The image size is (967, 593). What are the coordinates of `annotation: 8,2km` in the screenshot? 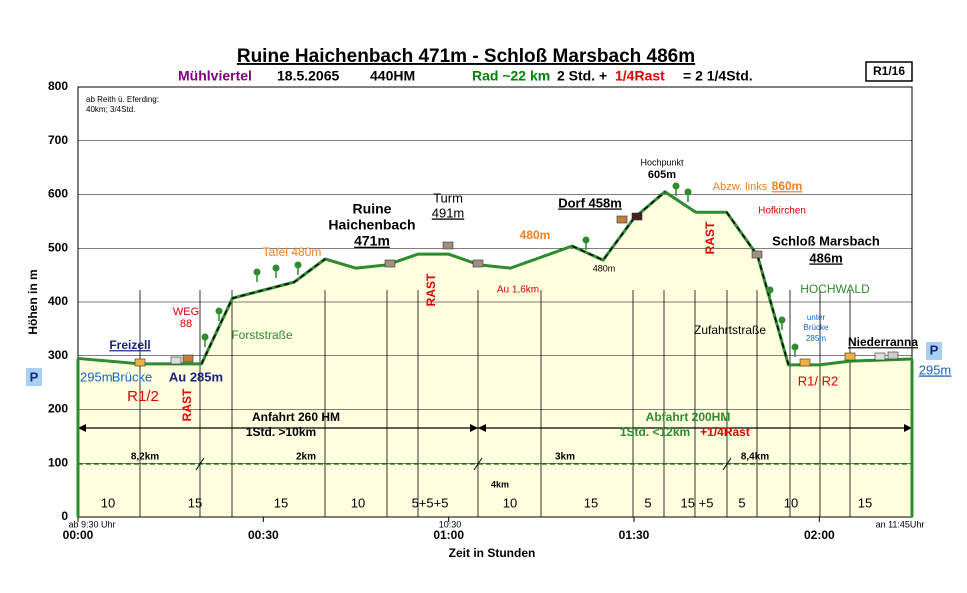 It's located at (145, 457).